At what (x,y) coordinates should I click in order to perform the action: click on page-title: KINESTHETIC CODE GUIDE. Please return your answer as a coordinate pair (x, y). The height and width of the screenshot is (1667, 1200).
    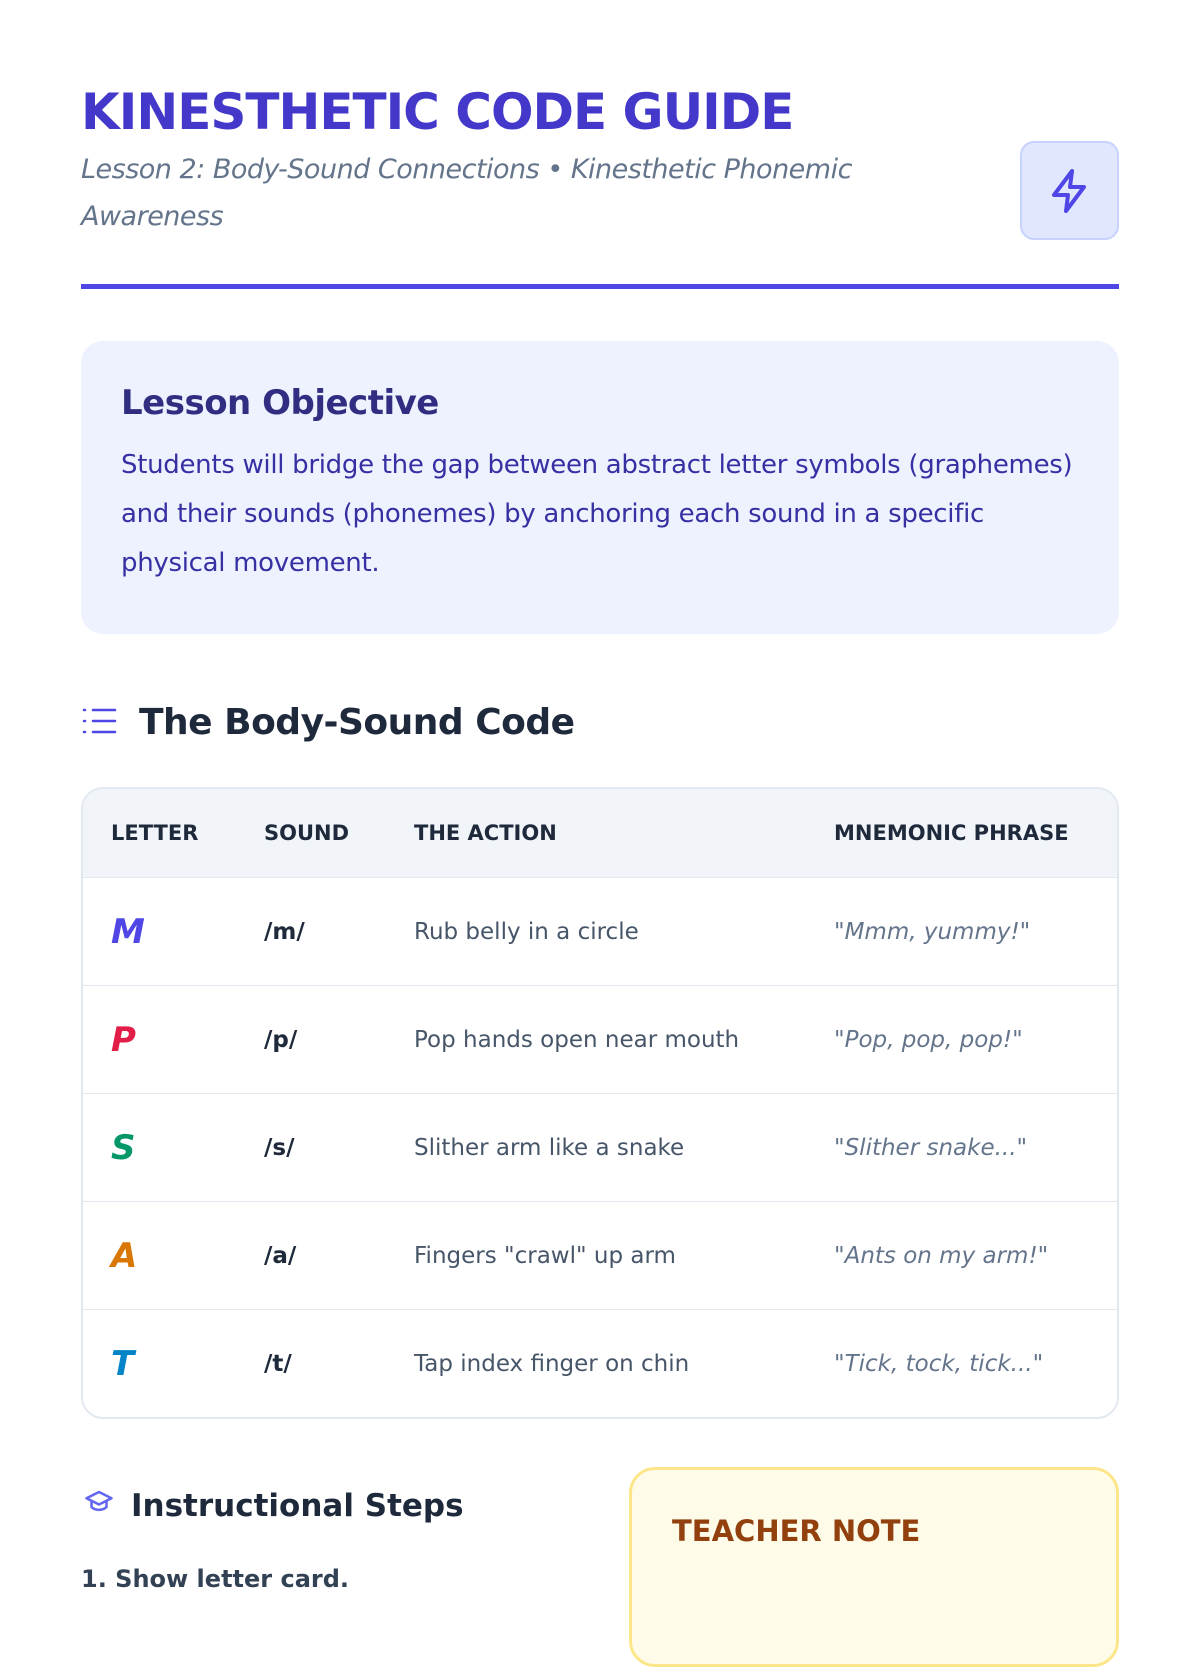
    Looking at the image, I should click on (437, 112).